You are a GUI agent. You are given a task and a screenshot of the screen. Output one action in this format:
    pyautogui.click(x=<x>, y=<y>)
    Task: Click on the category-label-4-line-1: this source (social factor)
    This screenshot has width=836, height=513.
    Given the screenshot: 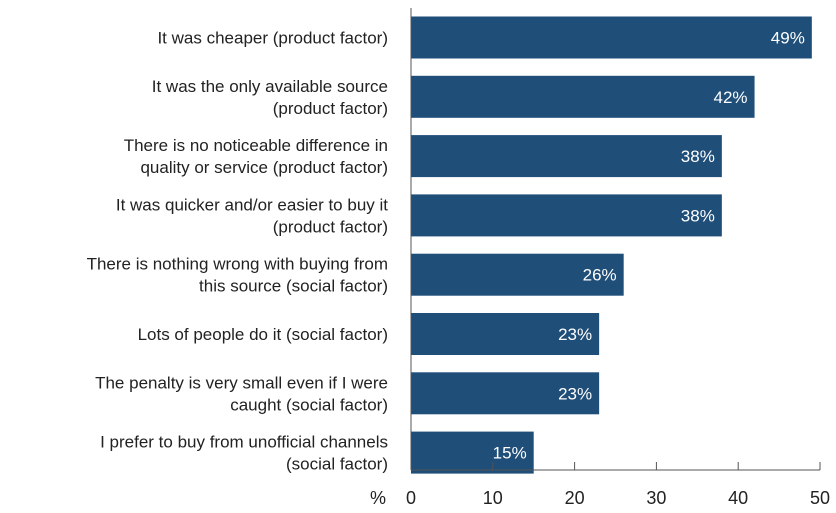 What is the action you would take?
    pyautogui.click(x=293, y=286)
    